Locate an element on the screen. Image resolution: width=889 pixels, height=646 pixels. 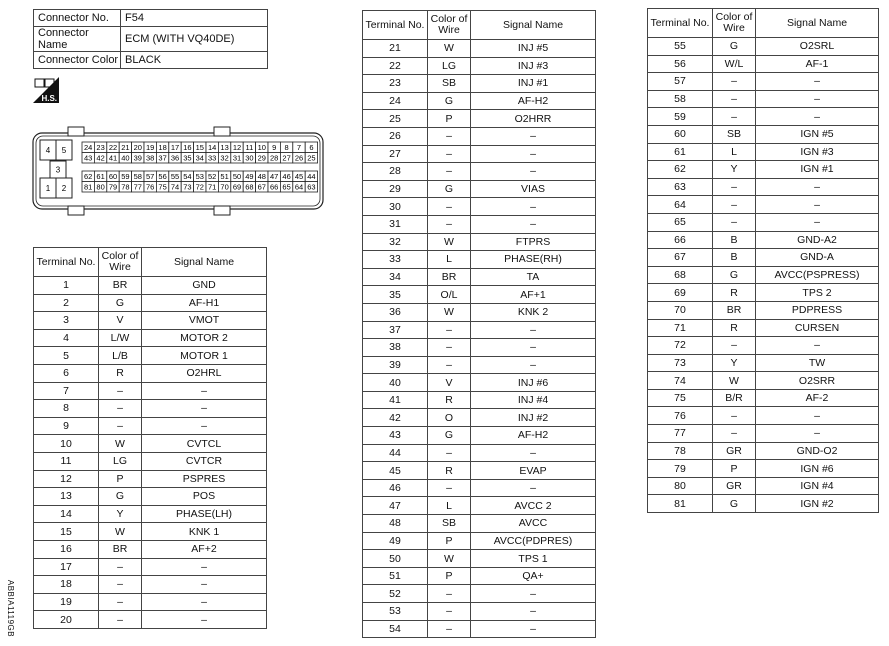
terminal-no: 50 is located at coordinates (395, 558).